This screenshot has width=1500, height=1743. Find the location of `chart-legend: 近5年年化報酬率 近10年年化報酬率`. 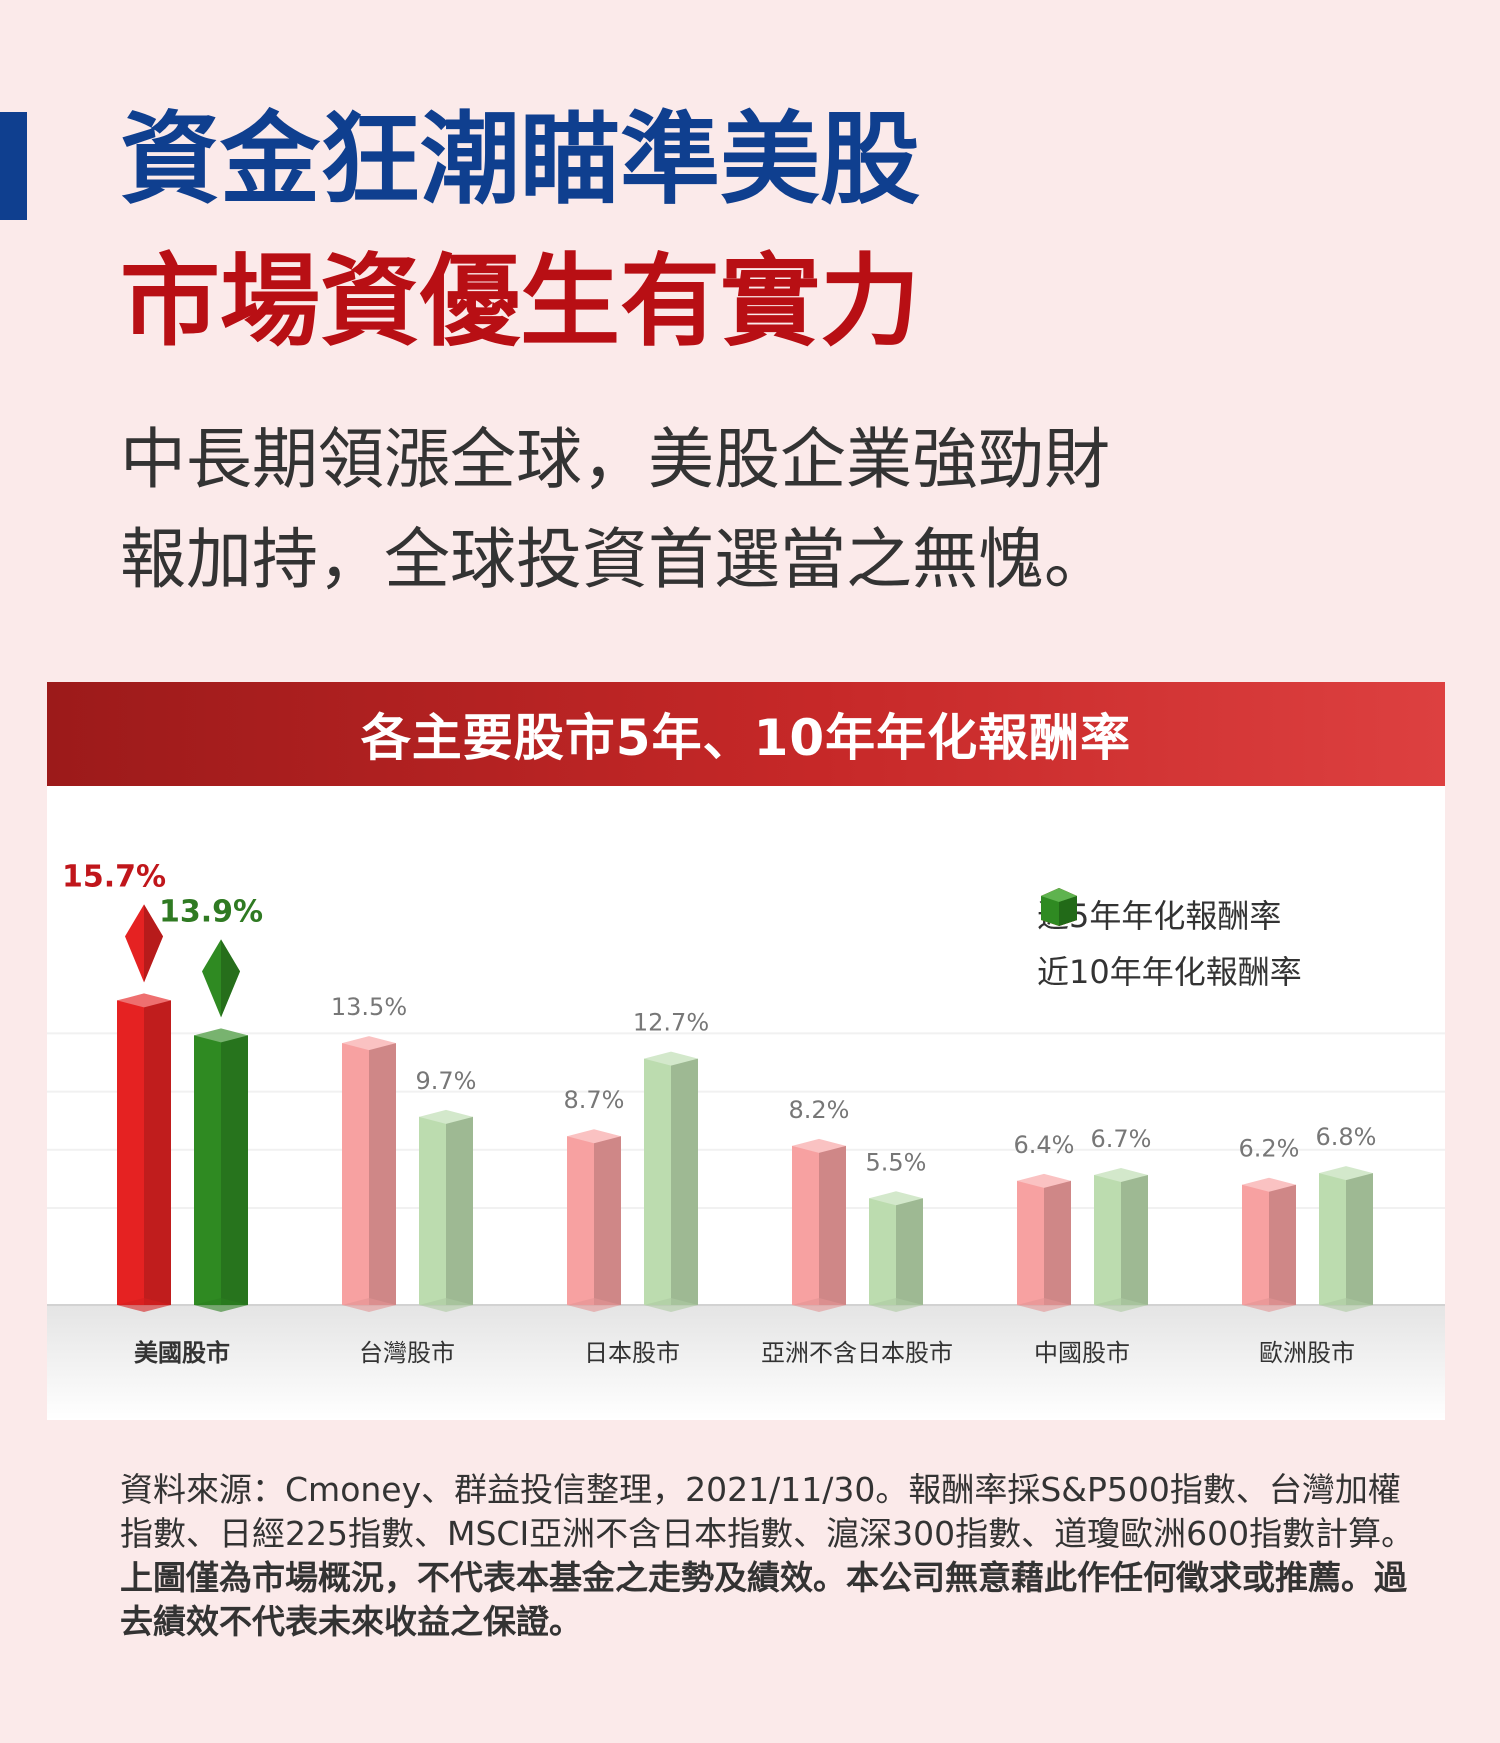

chart-legend: 近5年年化報酬率 近10年年化報酬率 is located at coordinates (1169, 942).